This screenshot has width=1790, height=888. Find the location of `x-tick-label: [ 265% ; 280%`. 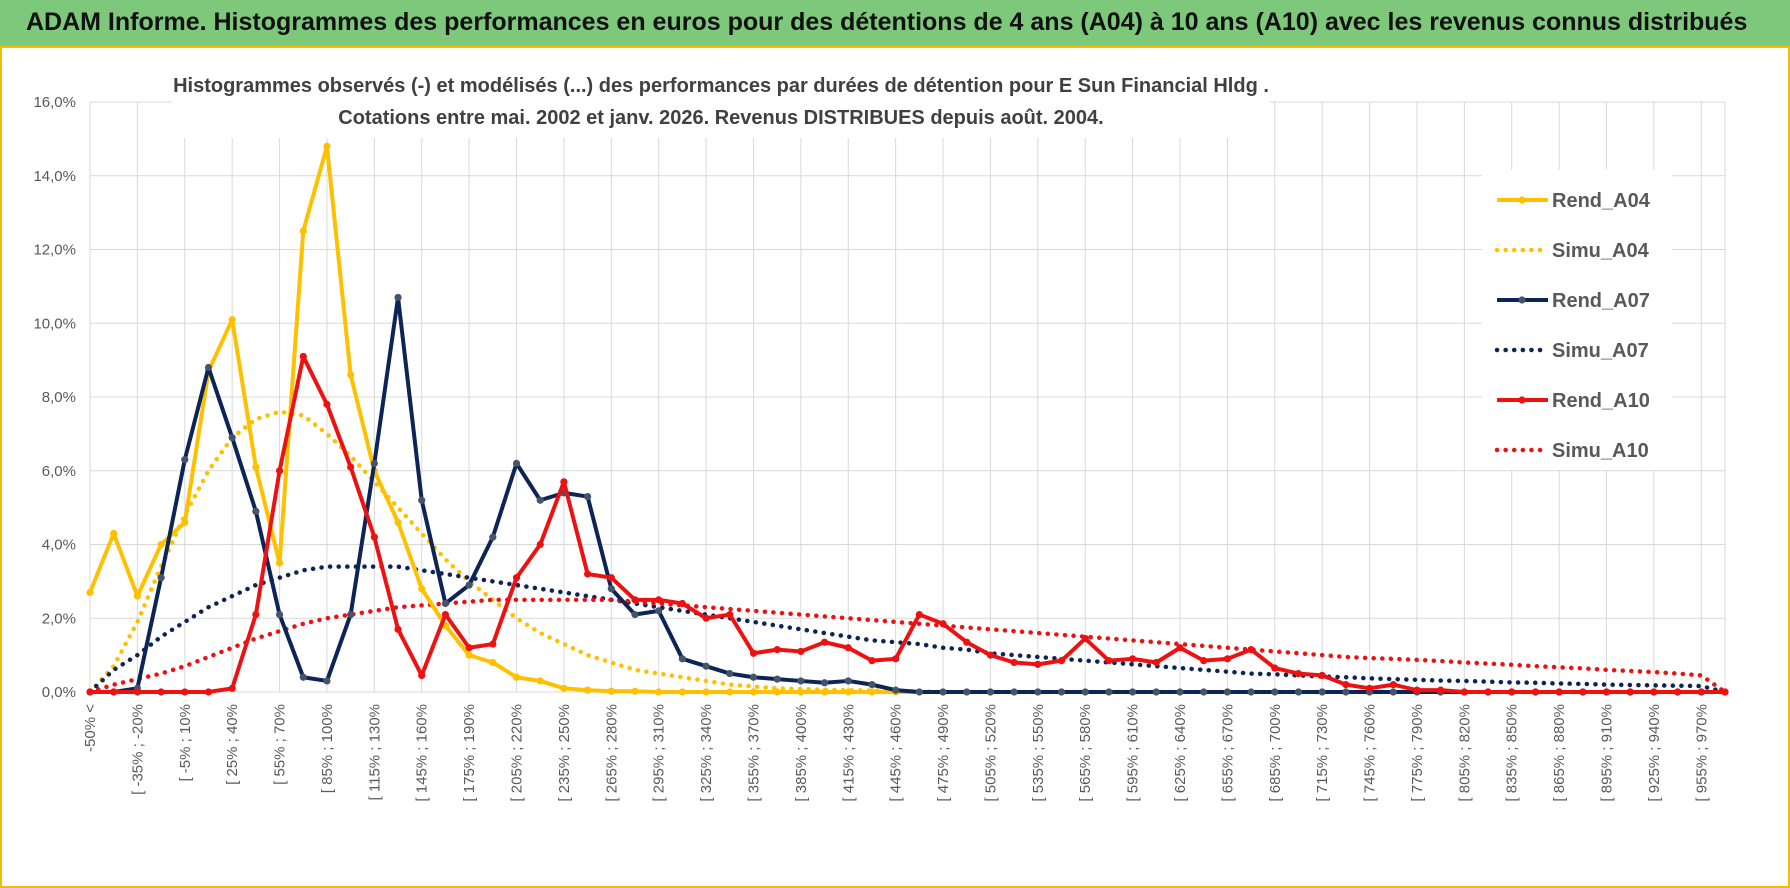

x-tick-label: [ 265% ; 280% is located at coordinates (611, 753).